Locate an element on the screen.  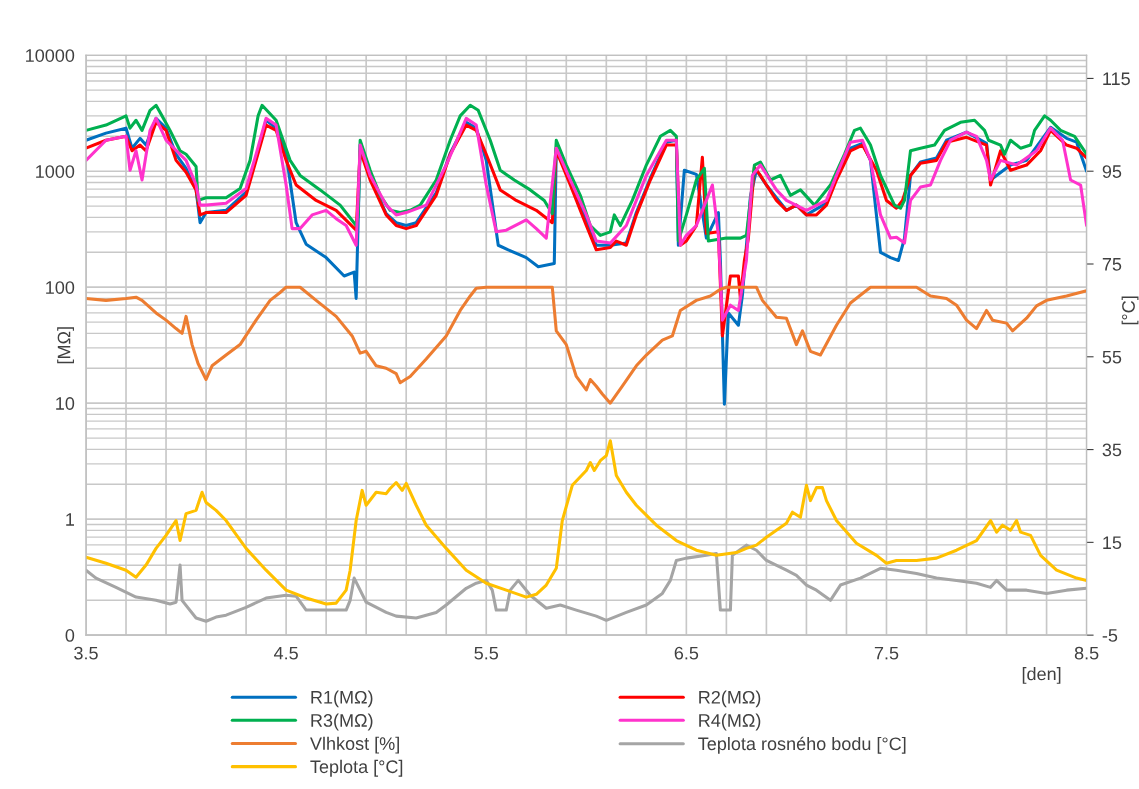
y-tick-label: 100 is located at coordinates (60, 287).